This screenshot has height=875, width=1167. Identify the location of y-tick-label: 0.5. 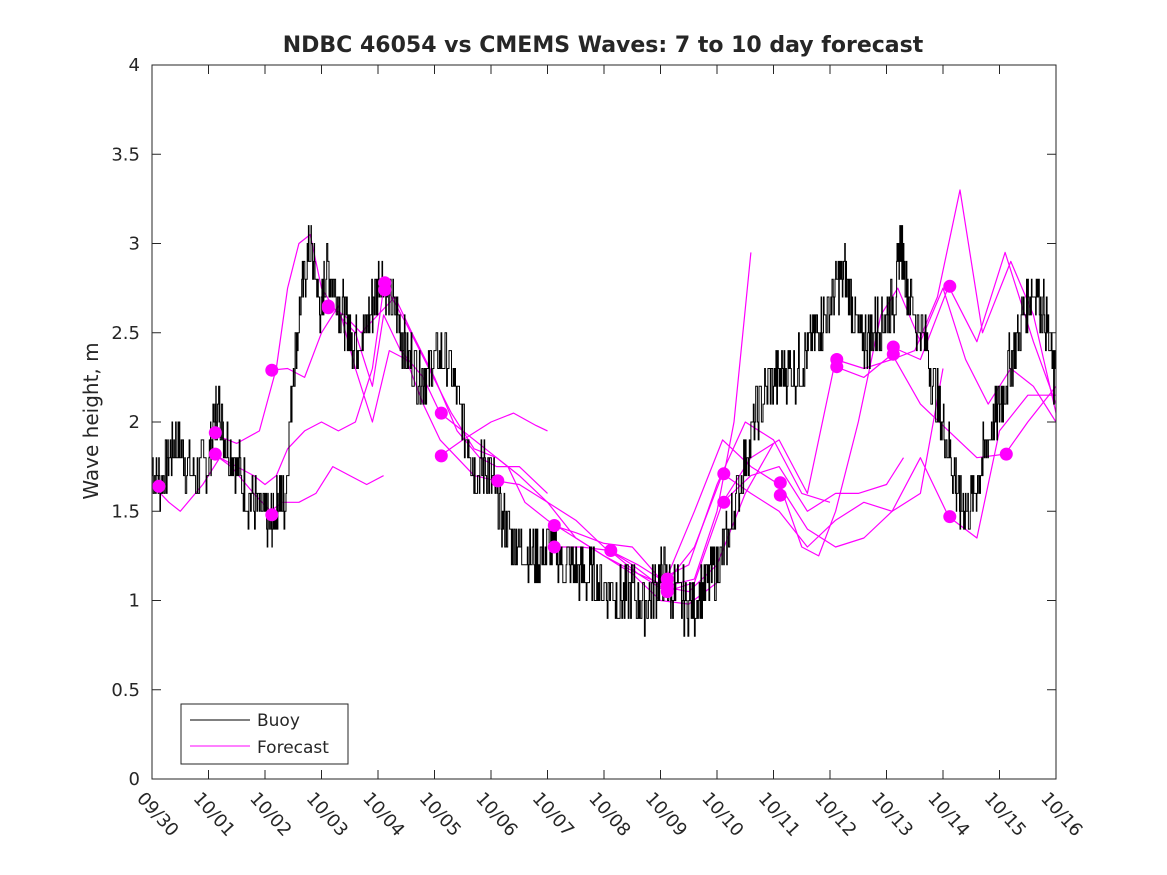
(125, 690).